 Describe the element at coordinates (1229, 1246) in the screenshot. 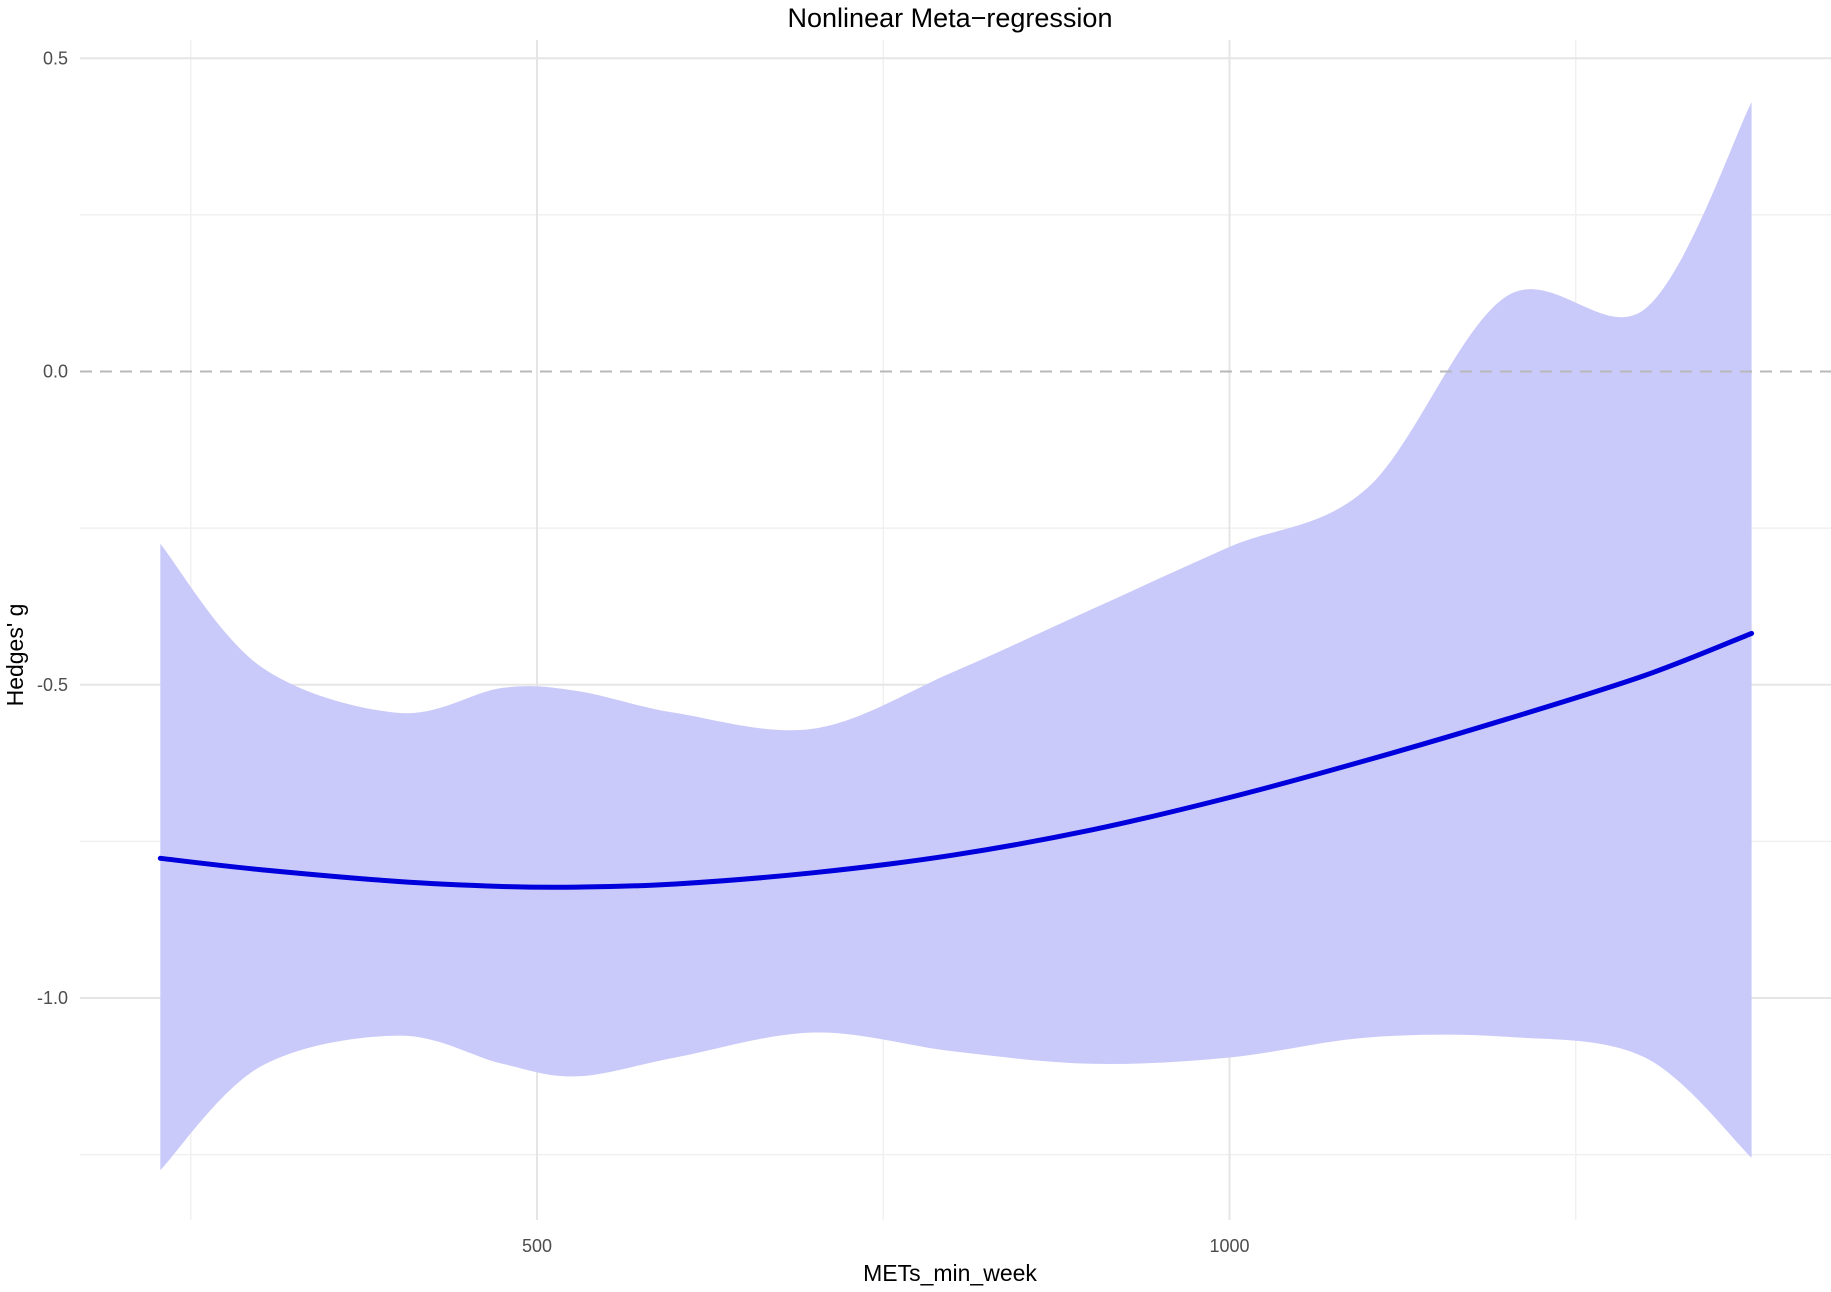

I see `x-tick-label: 1000` at that location.